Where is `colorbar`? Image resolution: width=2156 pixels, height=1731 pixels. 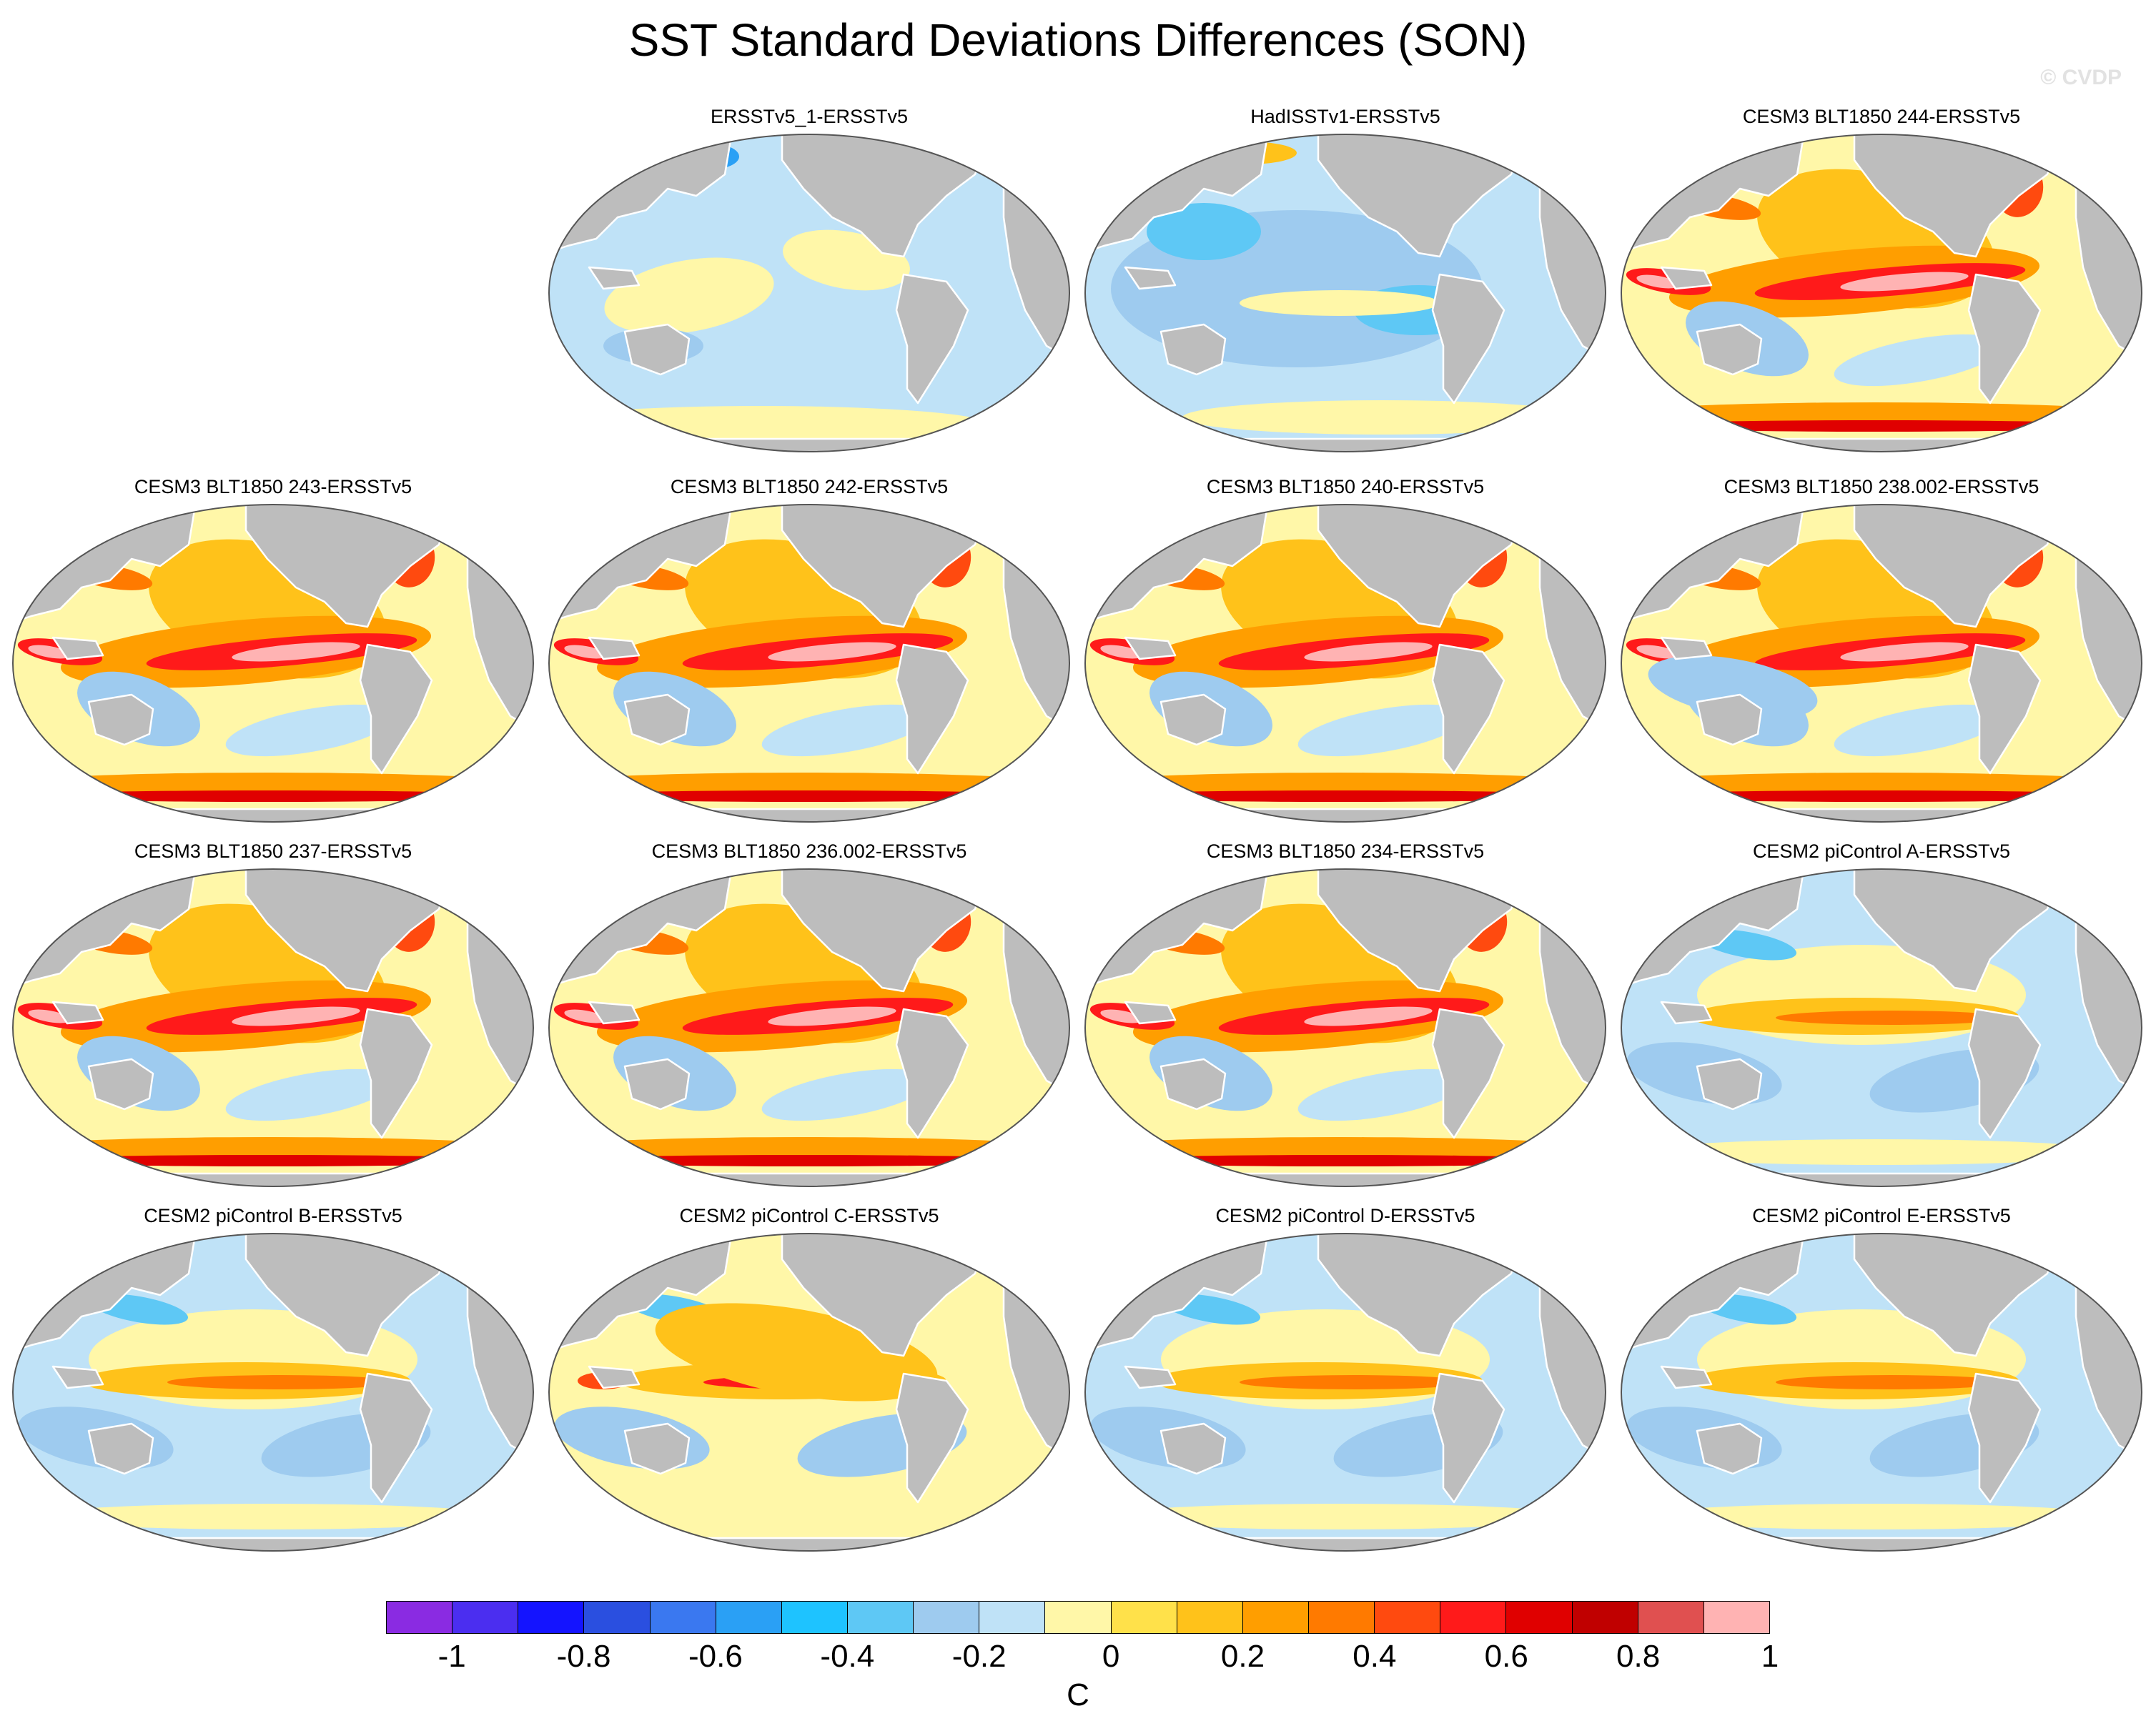 colorbar is located at coordinates (1078, 1617).